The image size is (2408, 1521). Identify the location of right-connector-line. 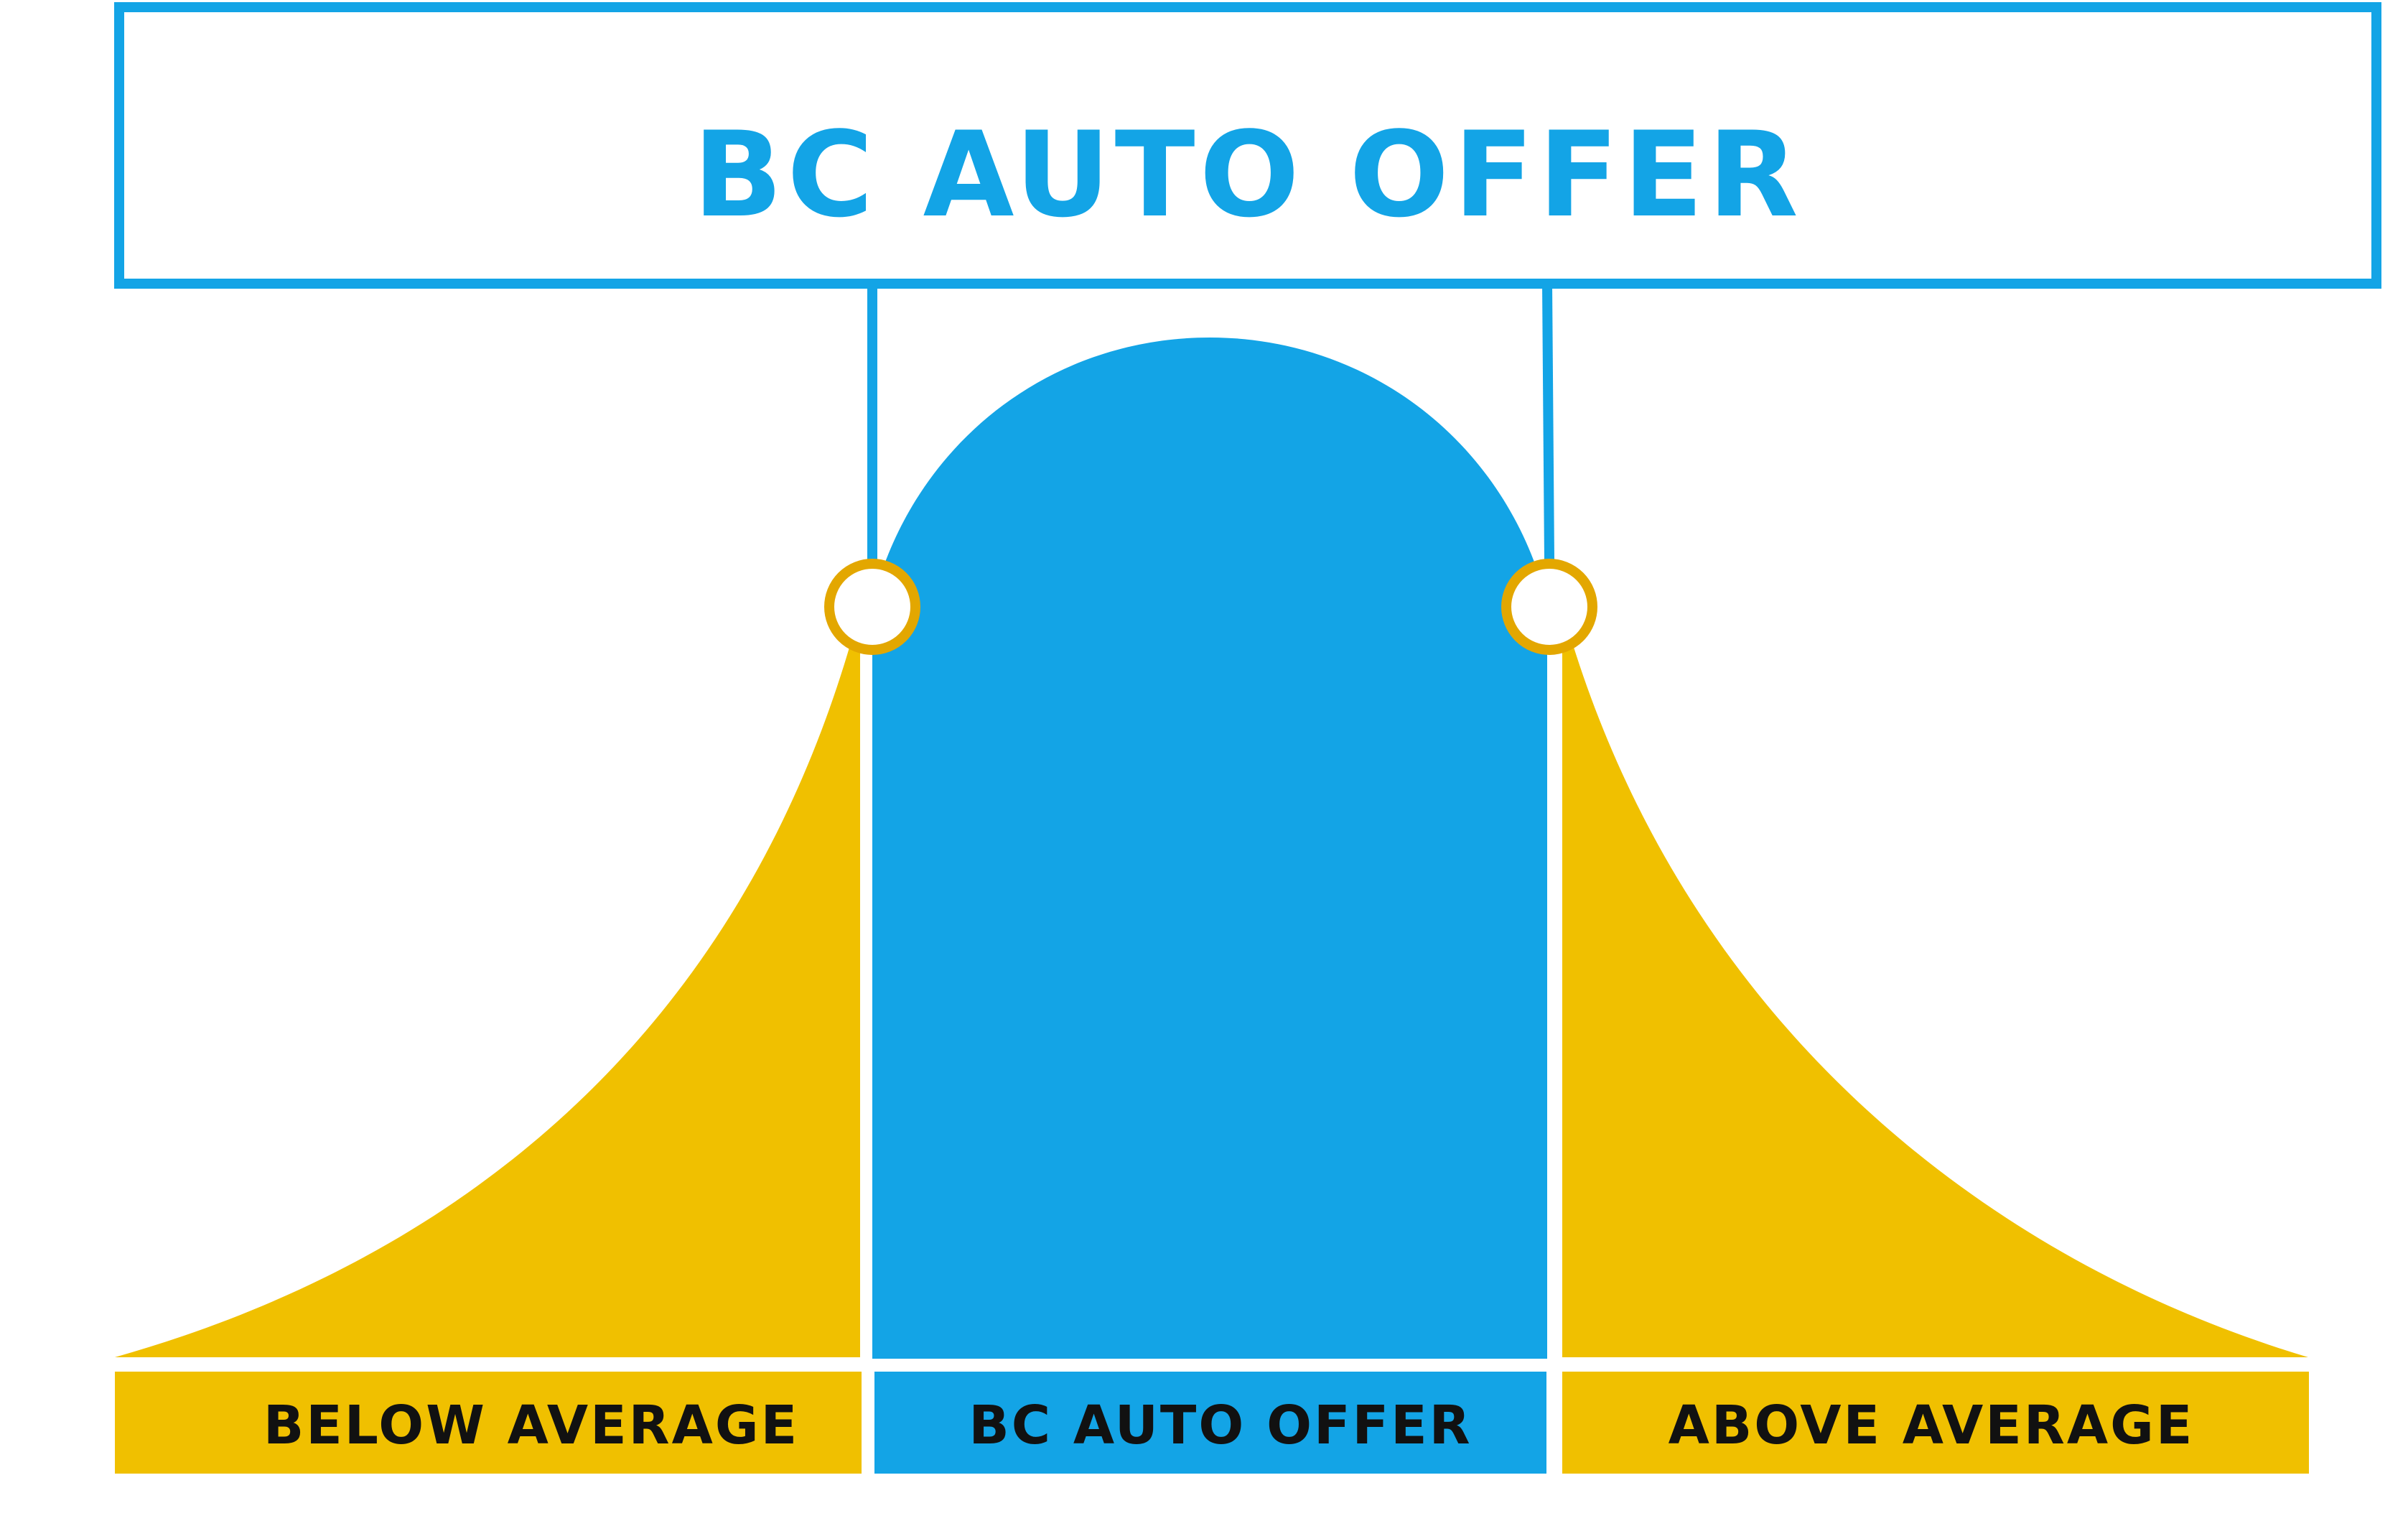
(1548, 422).